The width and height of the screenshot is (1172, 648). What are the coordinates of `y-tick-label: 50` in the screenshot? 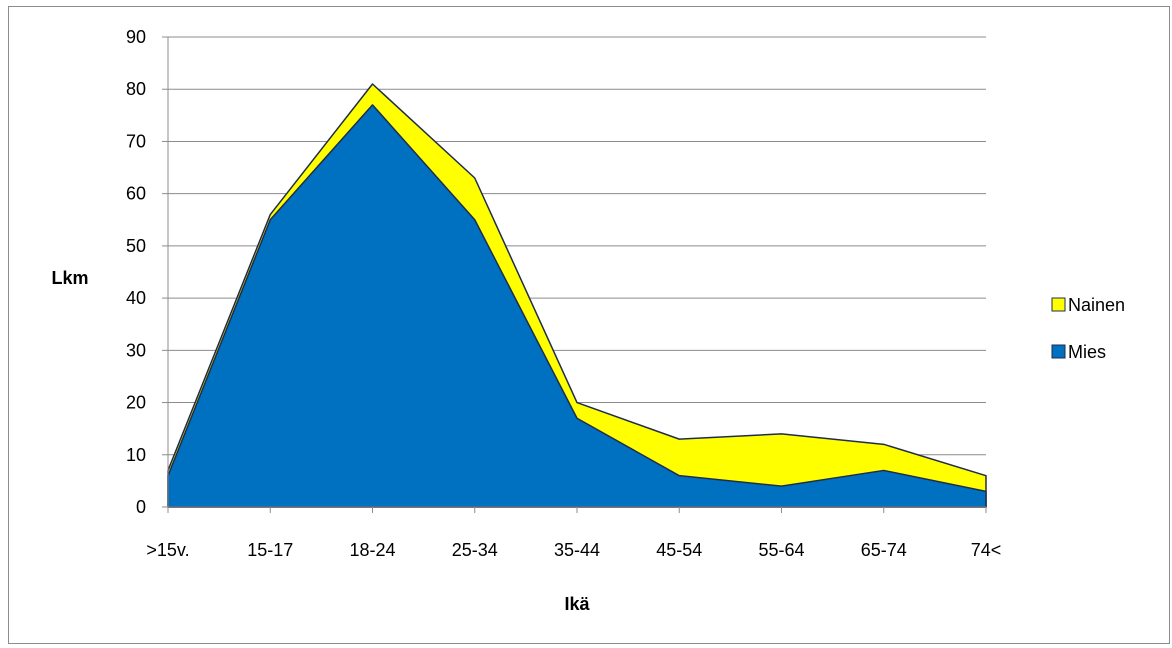 It's located at (136, 246).